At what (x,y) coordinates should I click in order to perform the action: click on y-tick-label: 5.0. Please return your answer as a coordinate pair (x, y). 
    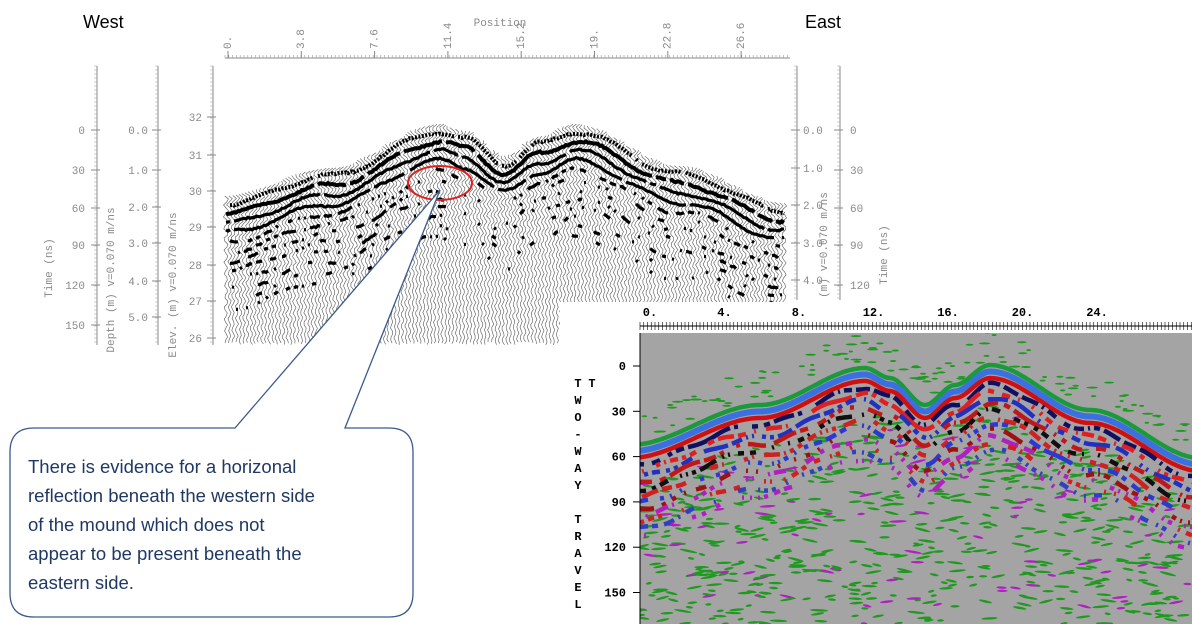
    Looking at the image, I should click on (138, 319).